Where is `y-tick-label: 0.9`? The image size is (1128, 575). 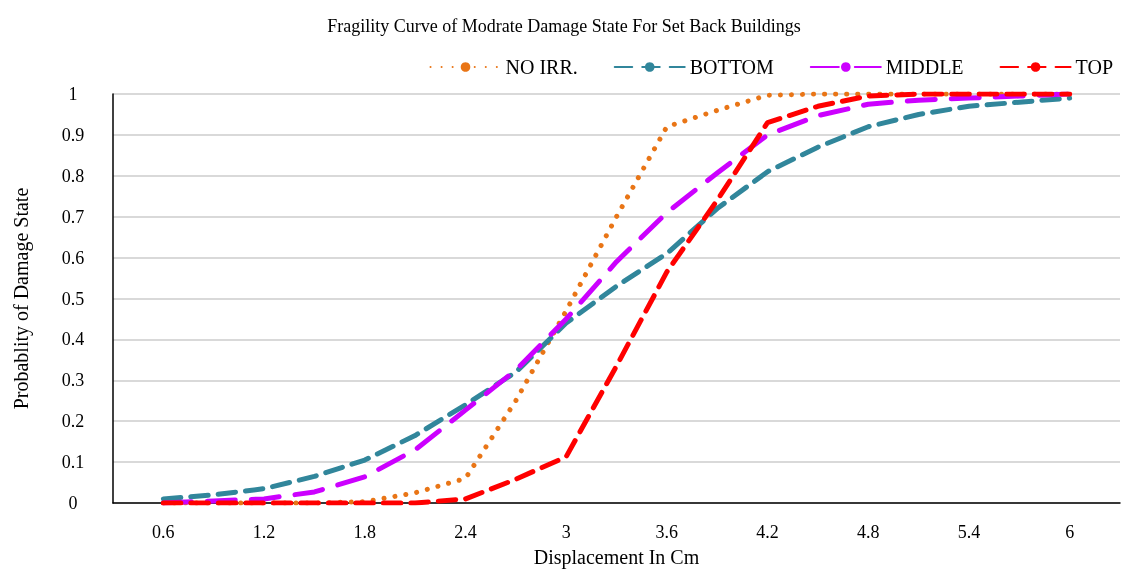
y-tick-label: 0.9 is located at coordinates (73, 134).